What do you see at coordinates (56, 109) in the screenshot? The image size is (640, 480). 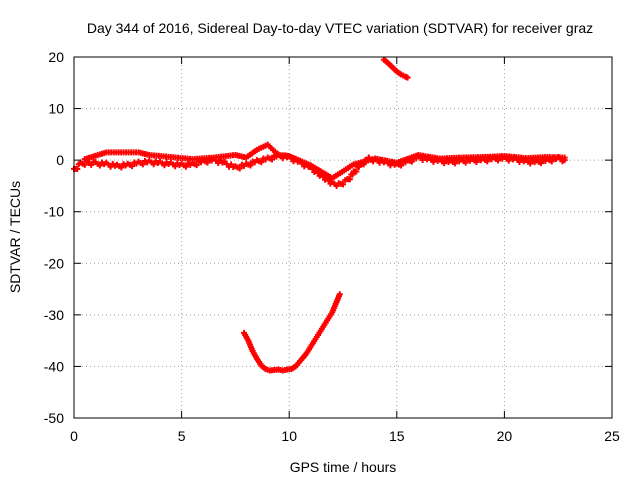 I see `y-tick-label: 10` at bounding box center [56, 109].